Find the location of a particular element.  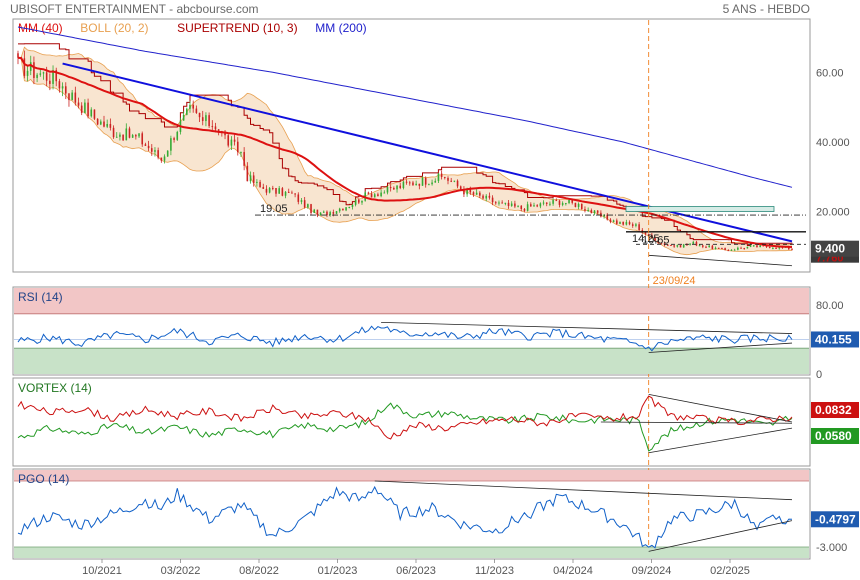

vortex-horizontal-trendline is located at coordinates (696, 422).